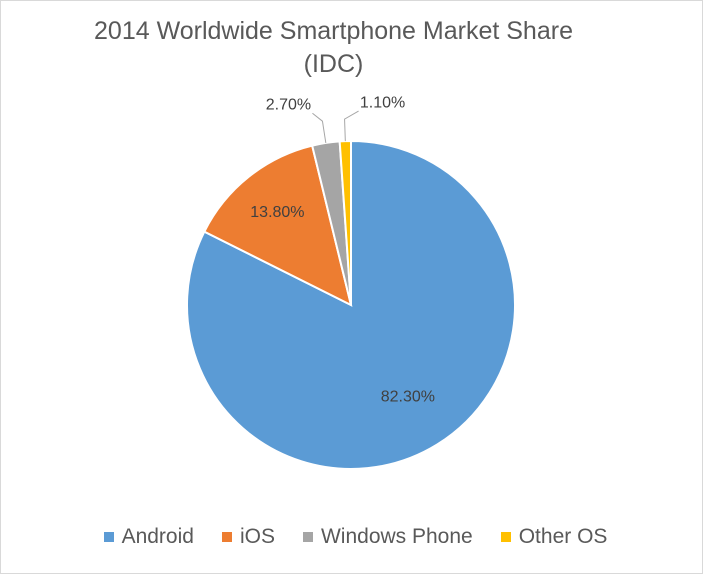 The height and width of the screenshot is (574, 703). I want to click on legend-swatch-android, so click(108, 537).